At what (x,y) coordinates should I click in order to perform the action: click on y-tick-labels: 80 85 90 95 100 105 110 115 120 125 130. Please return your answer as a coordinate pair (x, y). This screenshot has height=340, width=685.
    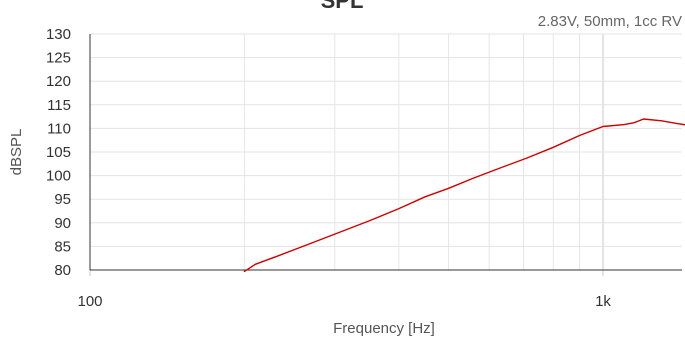
    Looking at the image, I should click on (58, 152).